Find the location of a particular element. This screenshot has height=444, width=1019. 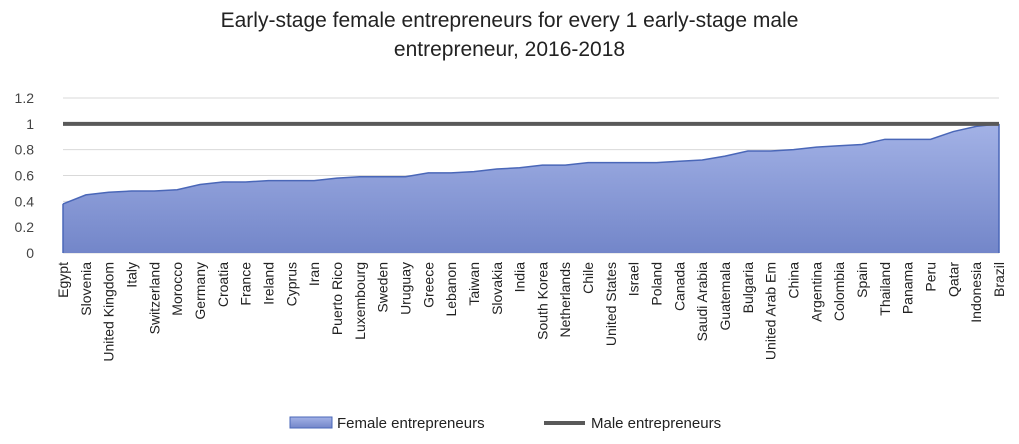

x-tick-label: Lebanon is located at coordinates (451, 289).